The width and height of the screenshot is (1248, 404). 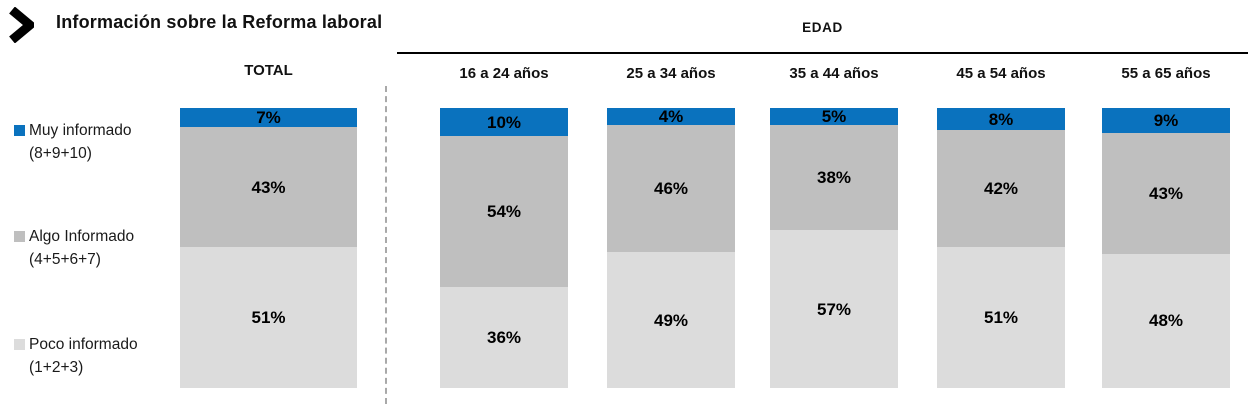 I want to click on column-header-total: TOTAL, so click(x=268, y=70).